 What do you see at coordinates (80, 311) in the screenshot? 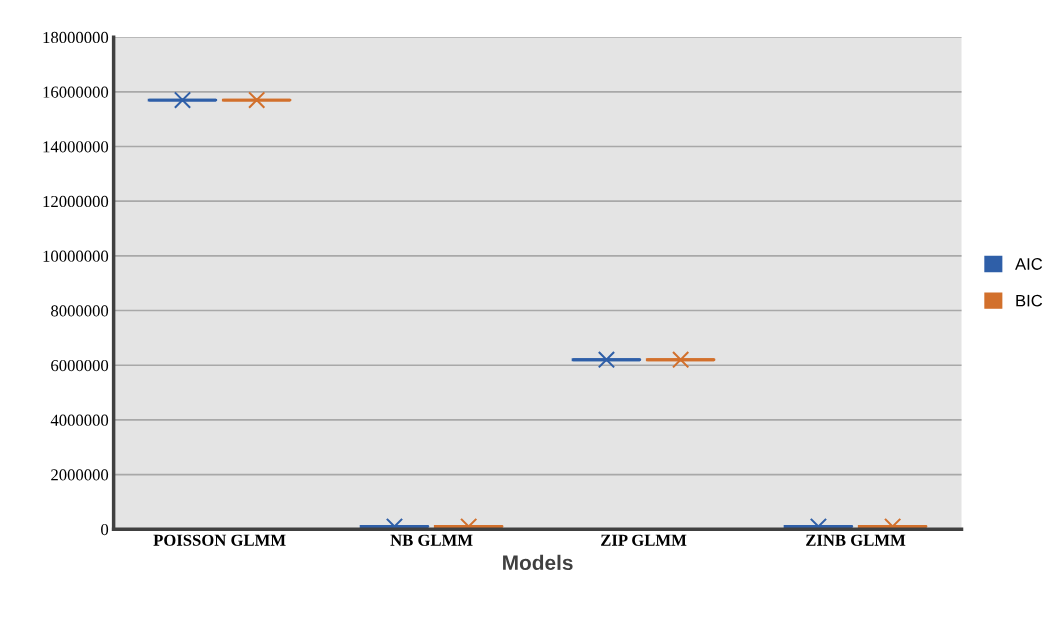
I see `y-tick-label: 8000000` at bounding box center [80, 311].